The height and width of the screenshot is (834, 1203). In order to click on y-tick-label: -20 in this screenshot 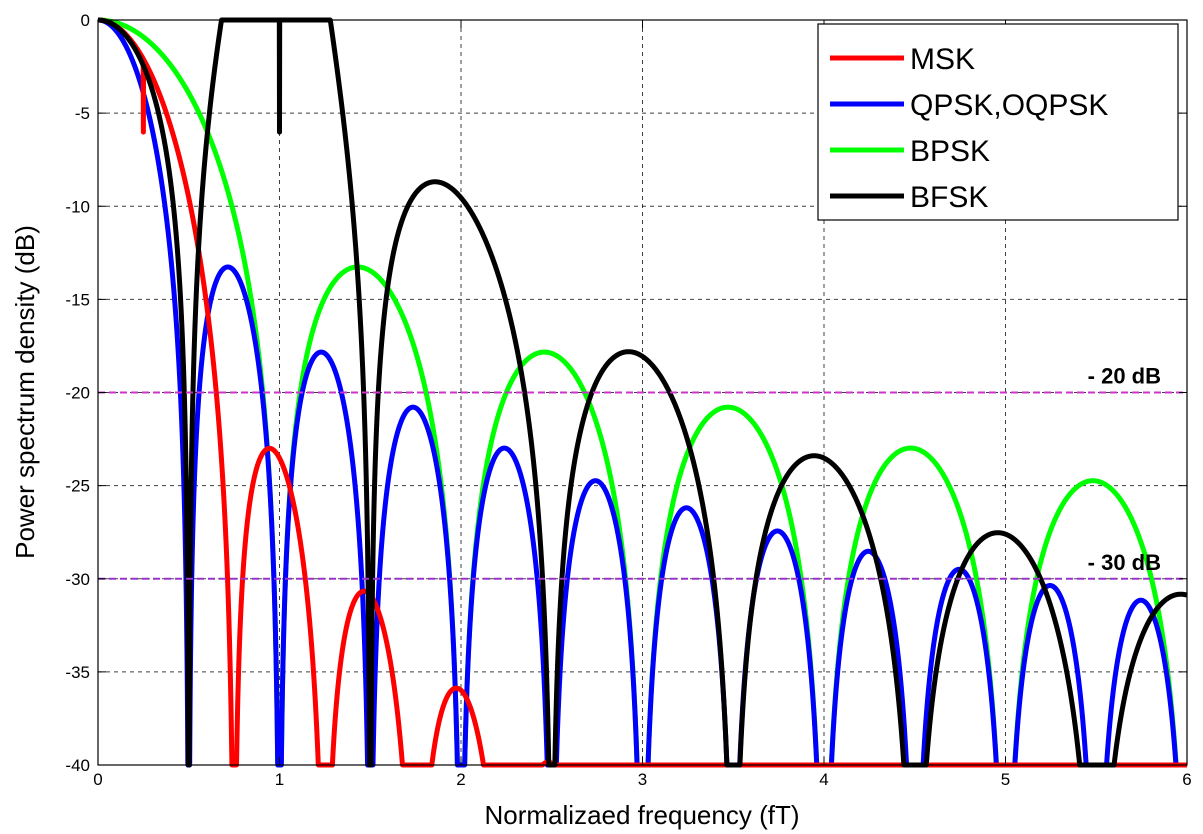, I will do `click(77, 393)`.